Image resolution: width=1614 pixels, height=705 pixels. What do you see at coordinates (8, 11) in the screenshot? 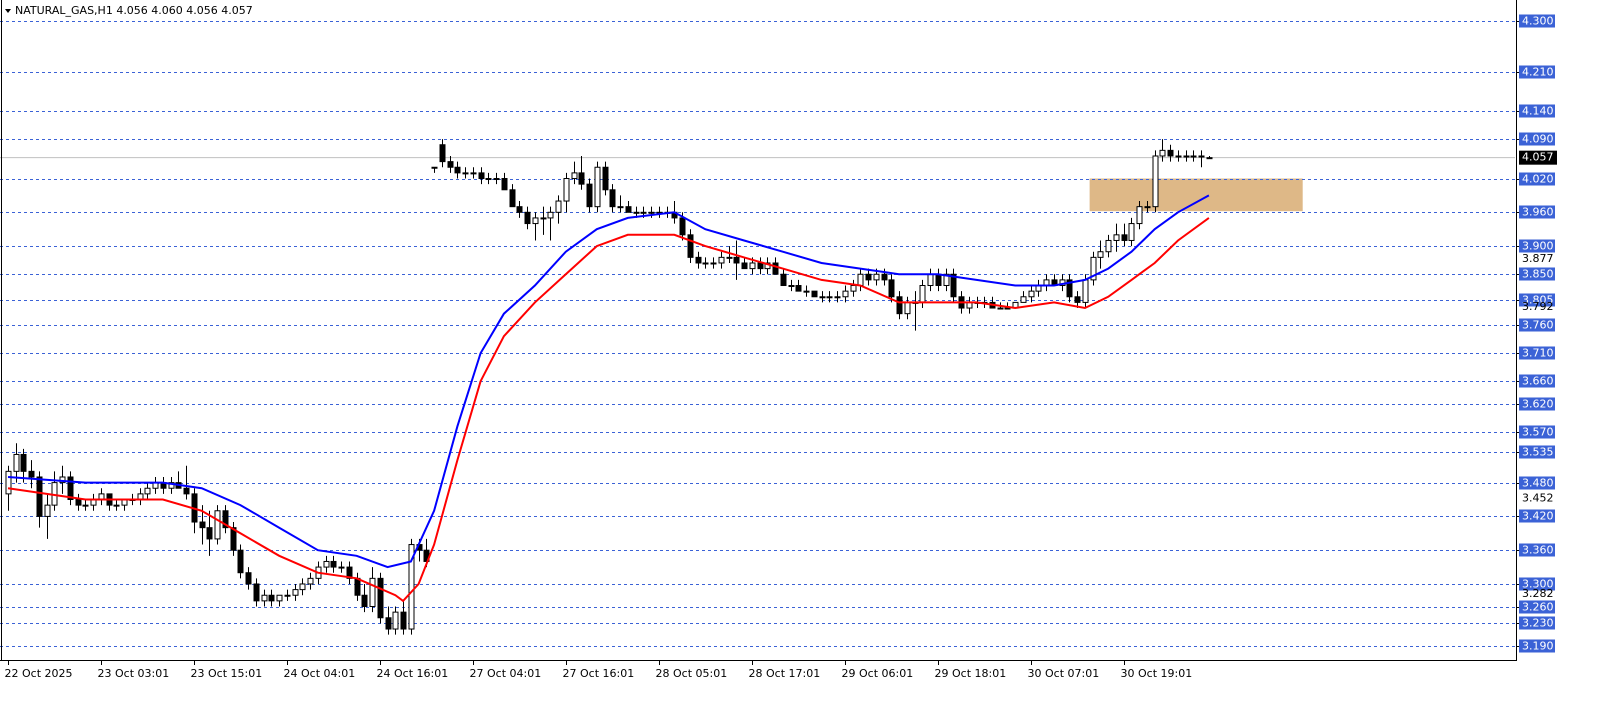
I see `menu-arrow` at bounding box center [8, 11].